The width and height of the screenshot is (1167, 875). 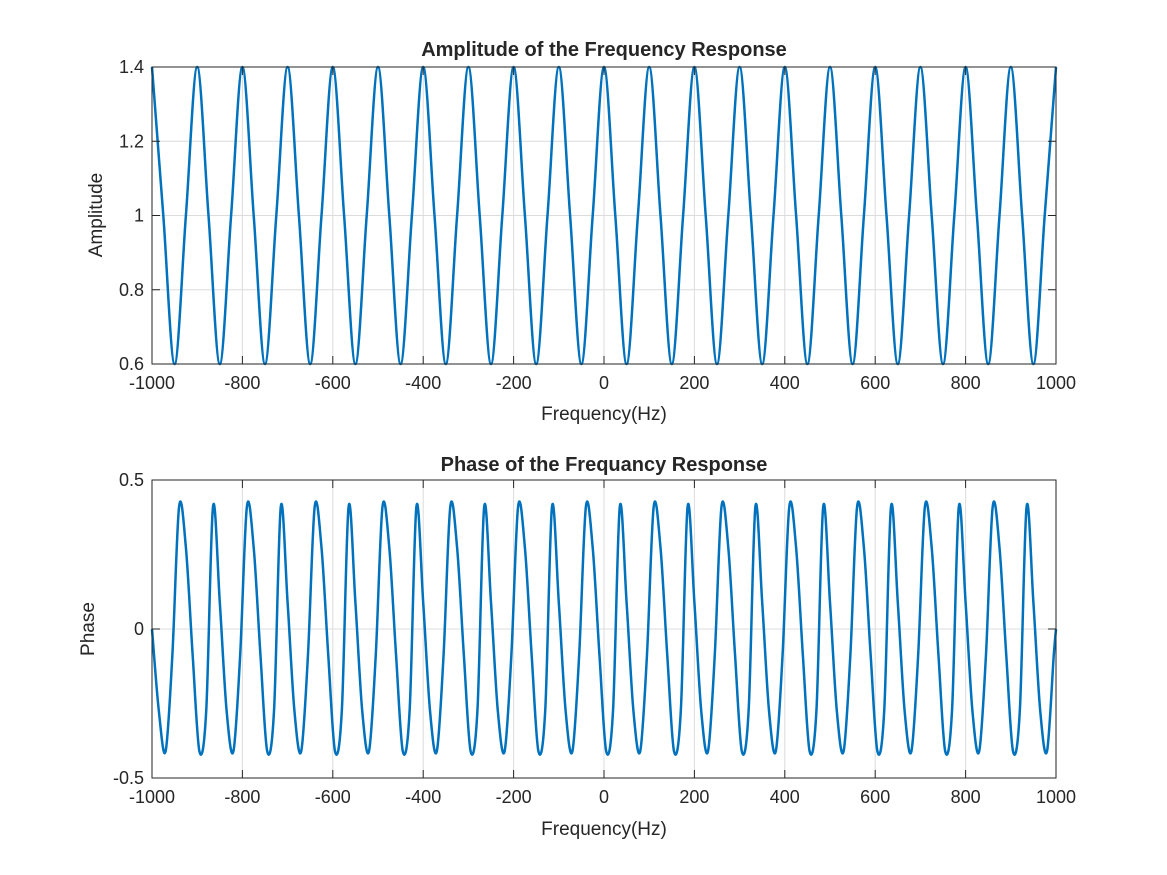 What do you see at coordinates (139, 629) in the screenshot?
I see `phase-y-tick-label: 0` at bounding box center [139, 629].